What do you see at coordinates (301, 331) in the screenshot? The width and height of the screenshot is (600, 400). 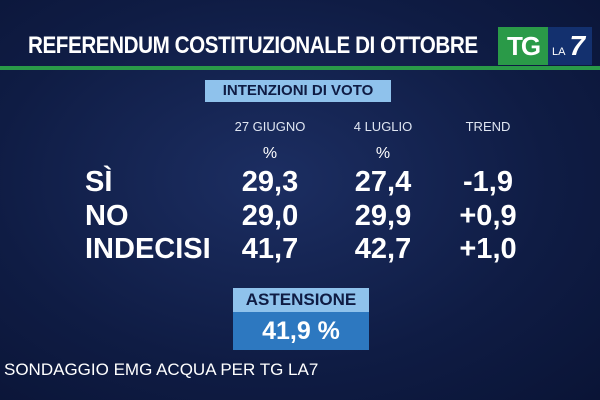 I see `abstention-value: 41,9 %` at bounding box center [301, 331].